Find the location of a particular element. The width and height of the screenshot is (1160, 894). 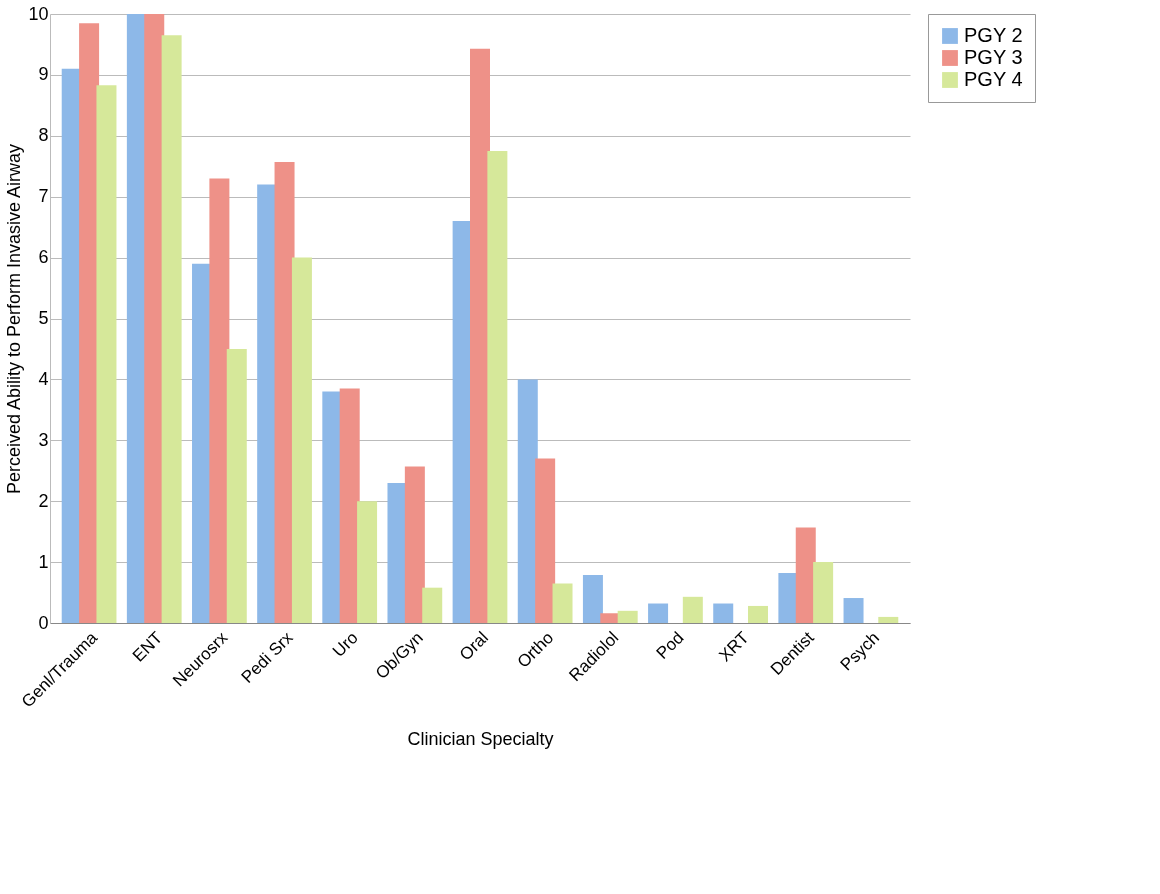

x-tick-label: Pod is located at coordinates (670, 645).